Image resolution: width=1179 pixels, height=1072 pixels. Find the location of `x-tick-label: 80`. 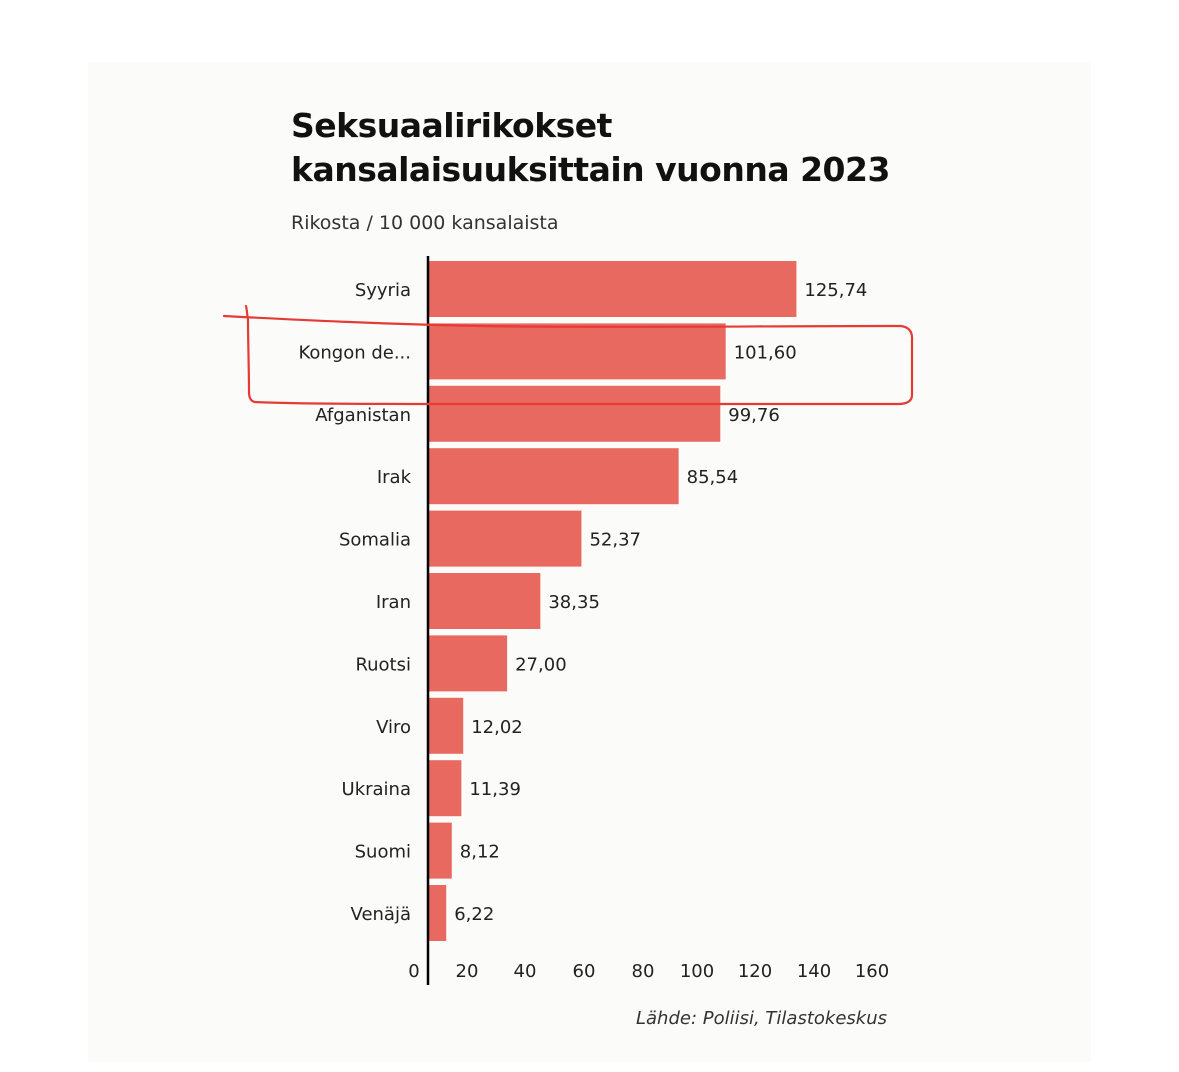

x-tick-label: 80 is located at coordinates (643, 971).